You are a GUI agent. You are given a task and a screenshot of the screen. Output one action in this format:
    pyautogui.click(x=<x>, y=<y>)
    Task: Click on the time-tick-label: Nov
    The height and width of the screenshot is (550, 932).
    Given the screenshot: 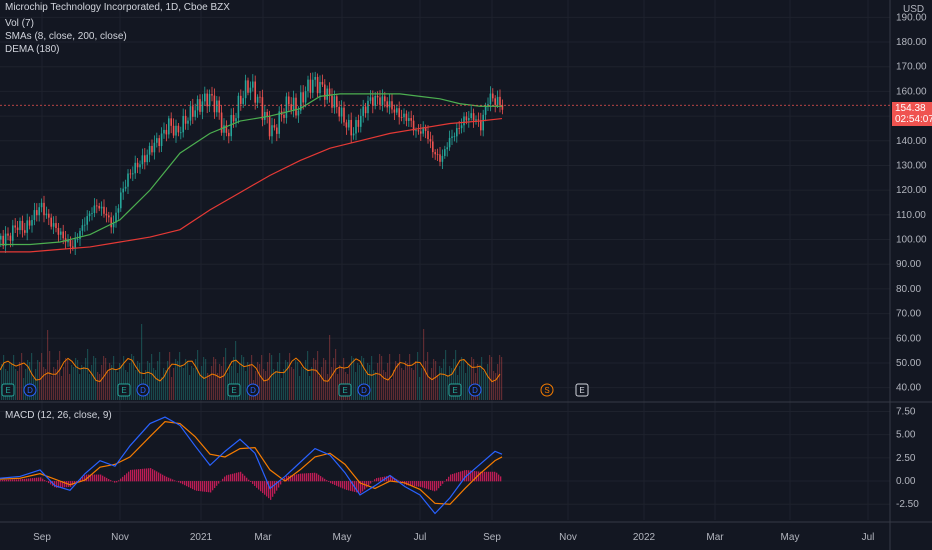 What is the action you would take?
    pyautogui.click(x=568, y=537)
    